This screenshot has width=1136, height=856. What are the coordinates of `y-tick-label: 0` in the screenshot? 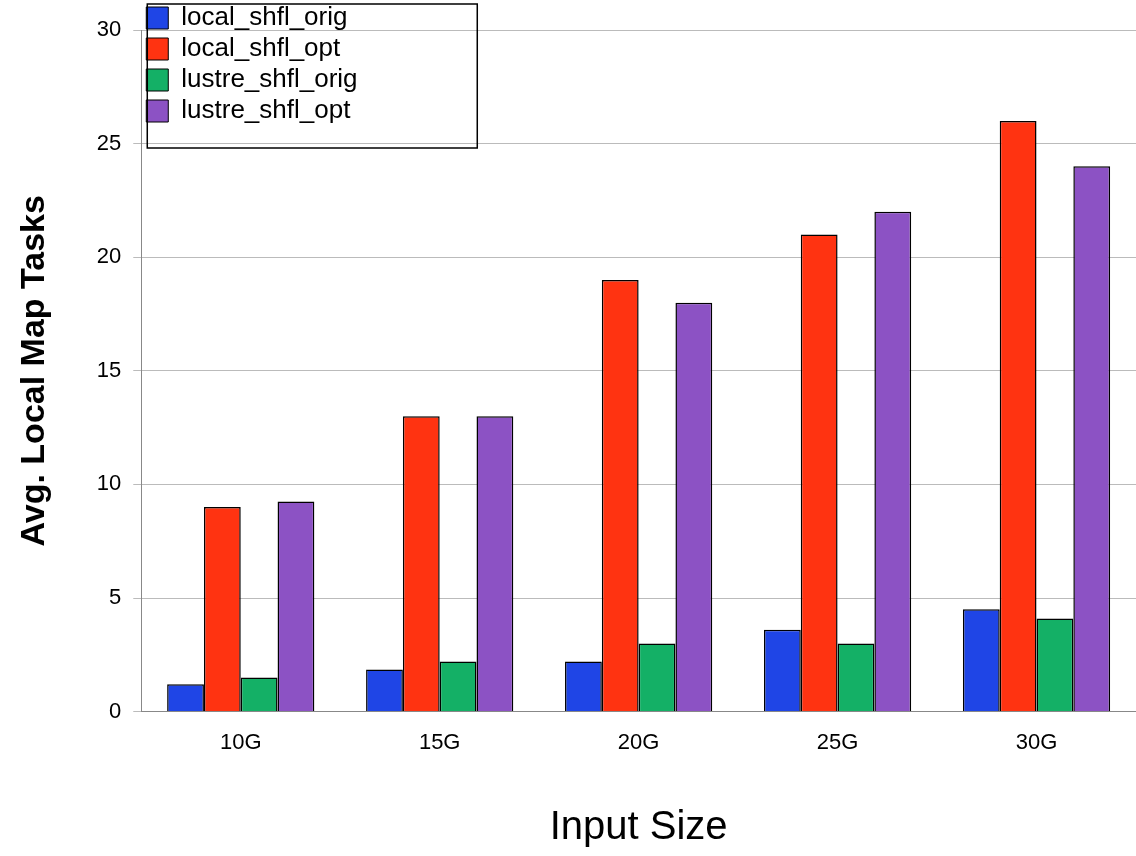 It's located at (115, 710).